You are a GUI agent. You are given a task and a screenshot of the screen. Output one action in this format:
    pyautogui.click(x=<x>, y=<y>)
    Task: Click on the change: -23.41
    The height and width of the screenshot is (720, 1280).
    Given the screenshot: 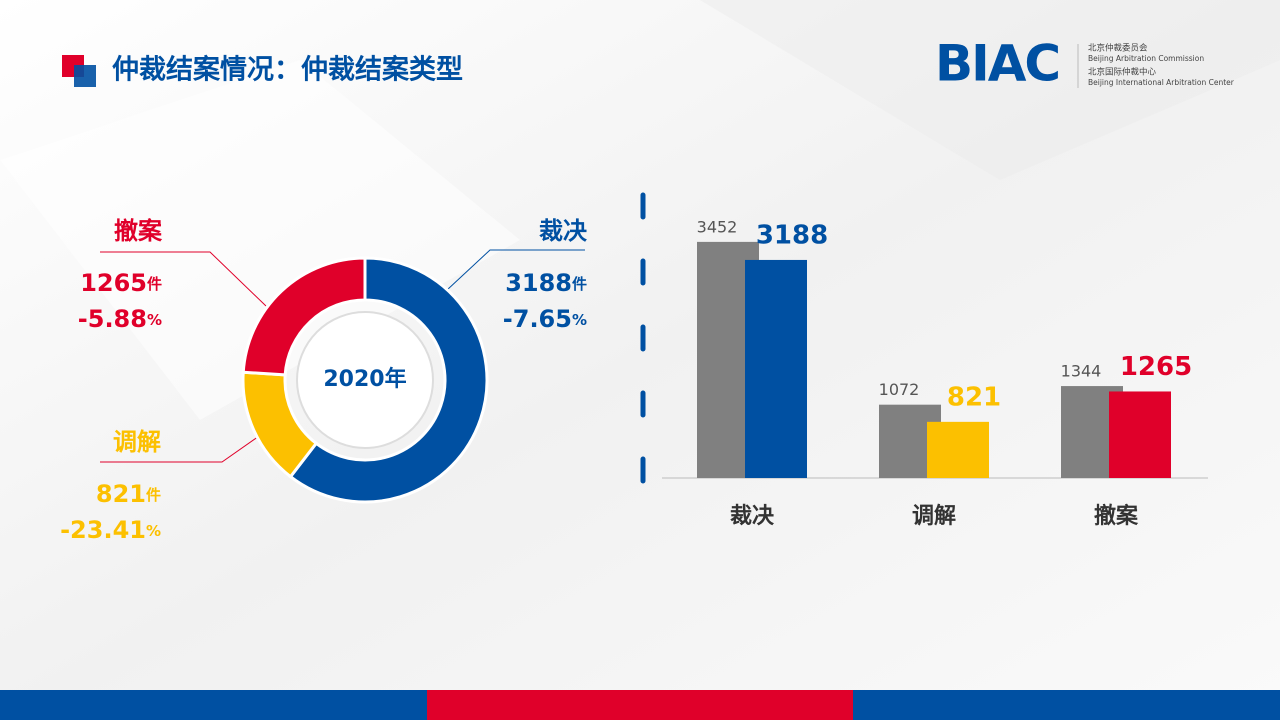 What is the action you would take?
    pyautogui.click(x=103, y=530)
    